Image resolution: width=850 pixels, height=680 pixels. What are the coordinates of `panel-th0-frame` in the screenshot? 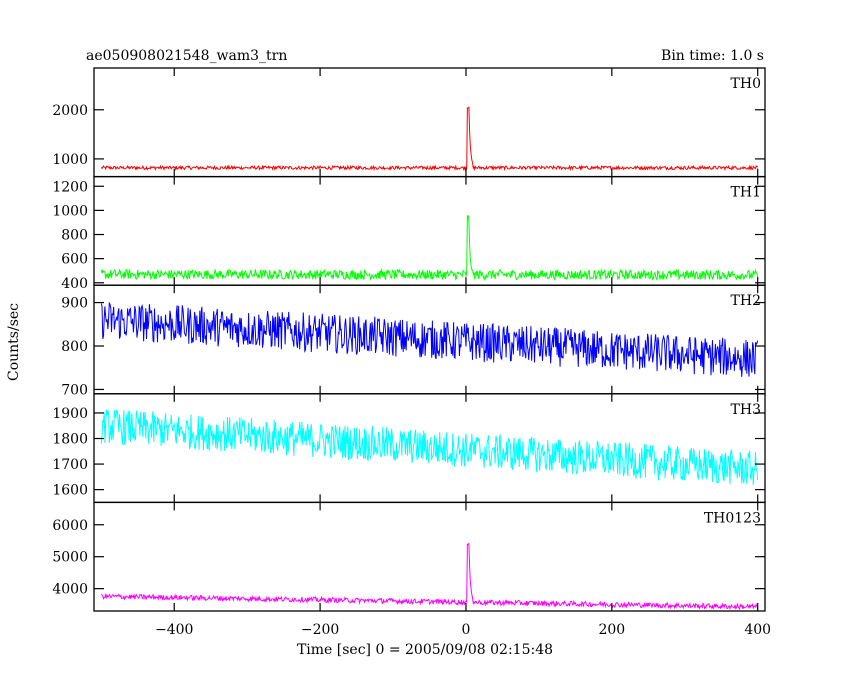 It's located at (429, 122).